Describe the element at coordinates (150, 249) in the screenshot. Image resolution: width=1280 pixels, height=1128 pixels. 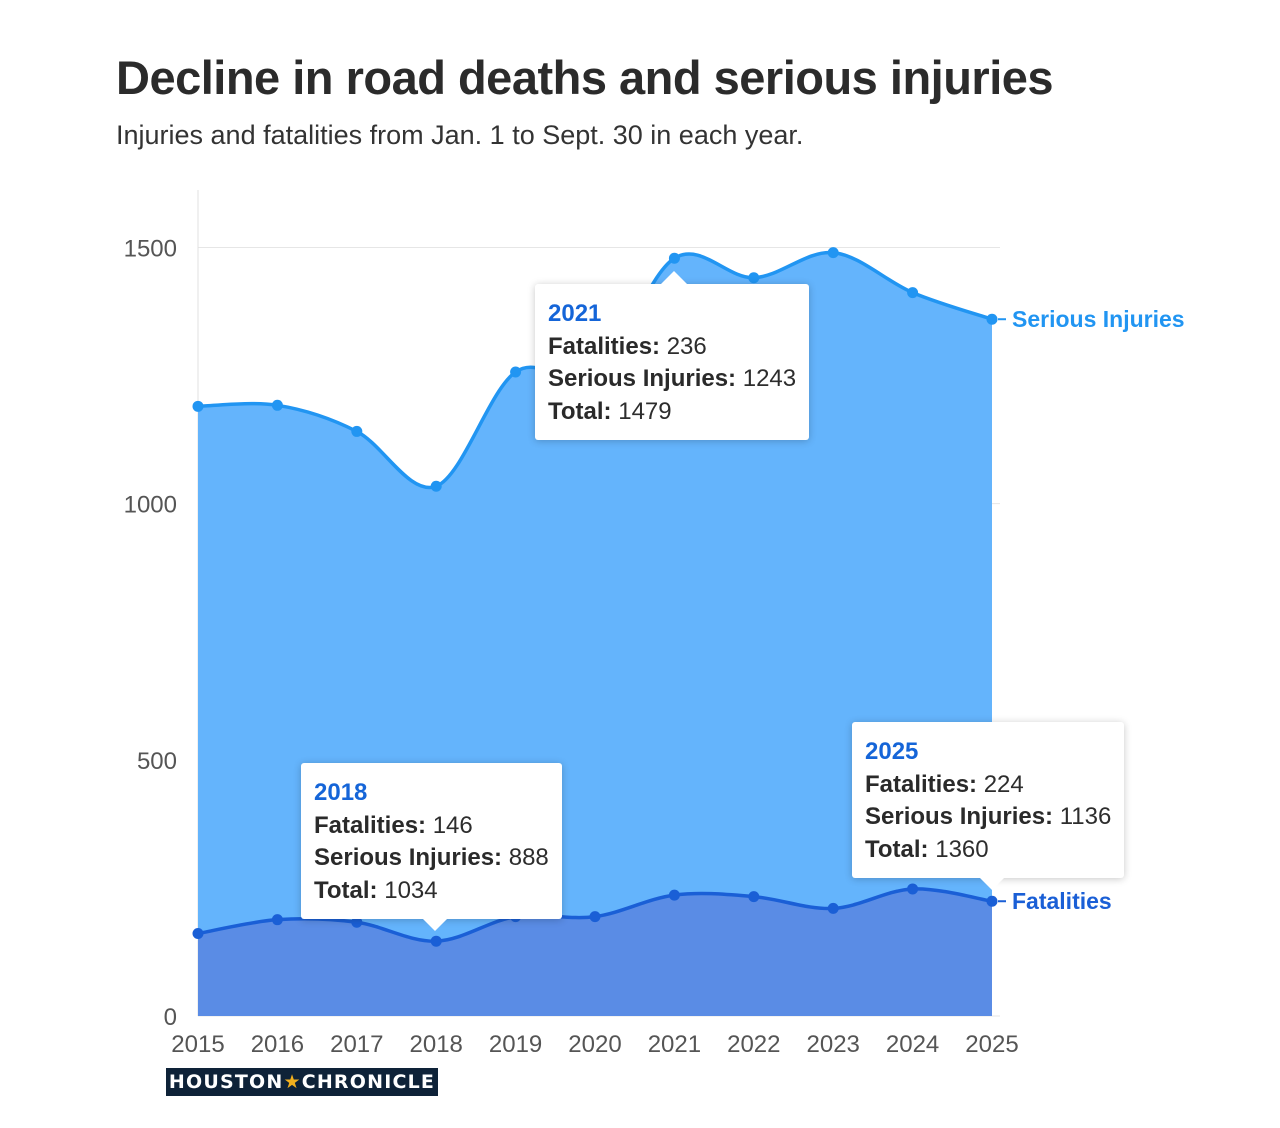
I see `y-tick-label: 1500` at that location.